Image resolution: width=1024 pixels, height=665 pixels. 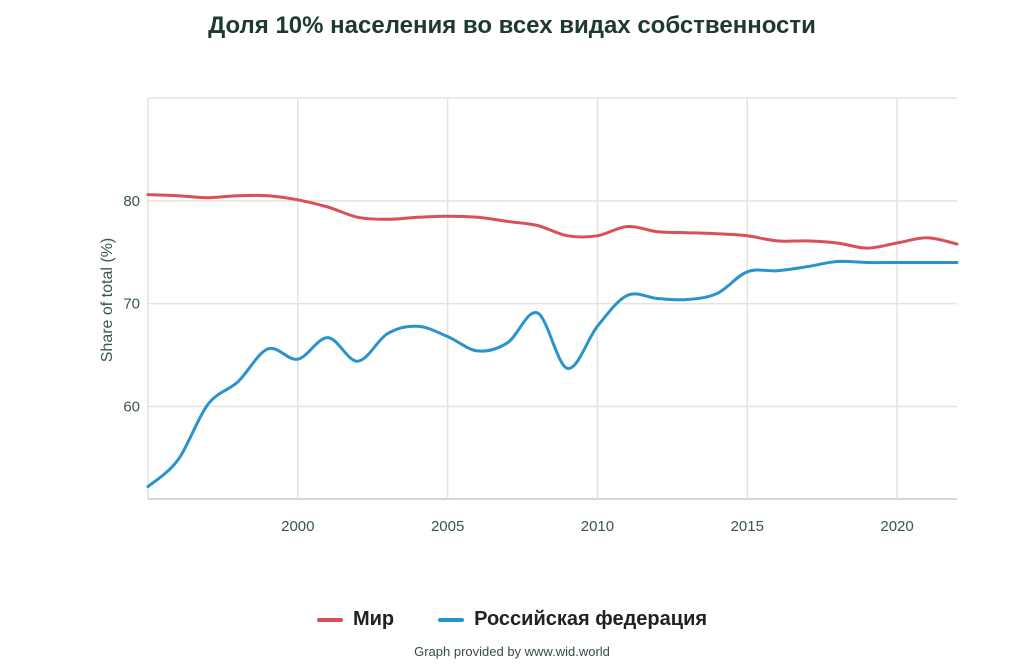 What do you see at coordinates (451, 619) in the screenshot?
I see `legend-swatch-russia` at bounding box center [451, 619].